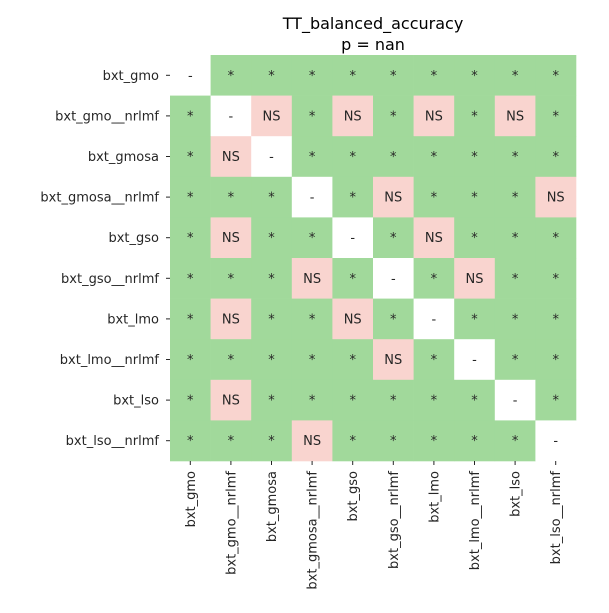 The width and height of the screenshot is (609, 613). What do you see at coordinates (373, 44) in the screenshot?
I see `chart-subtitle: p = nan` at bounding box center [373, 44].